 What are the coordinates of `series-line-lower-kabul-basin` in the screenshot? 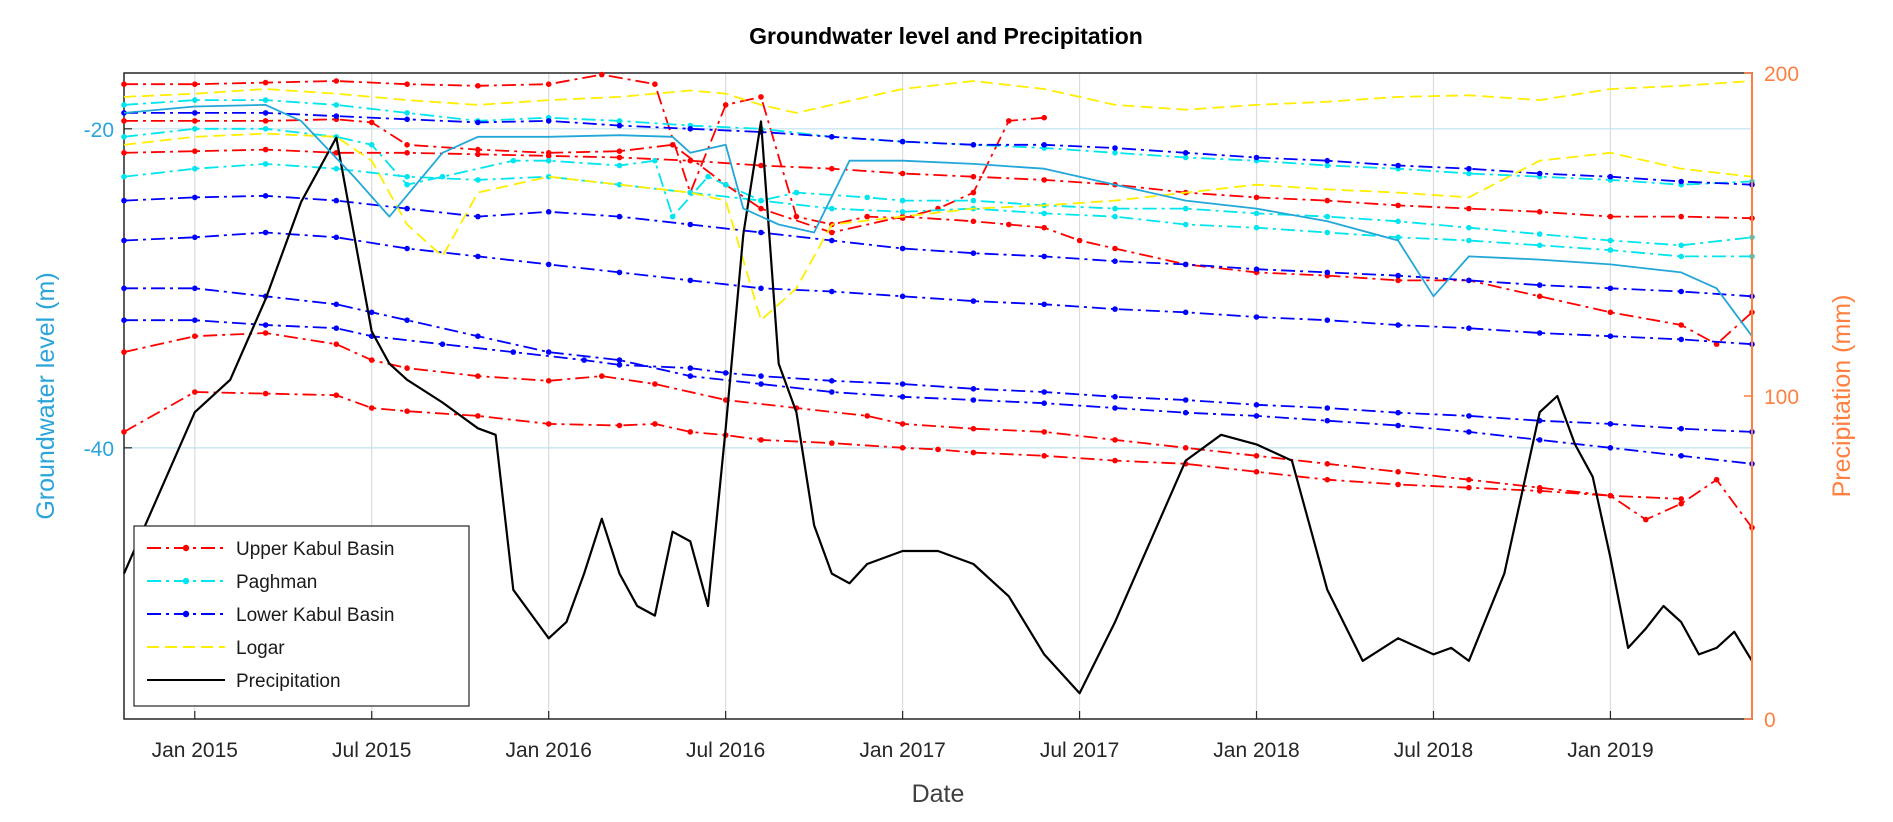 It's located at (938, 288).